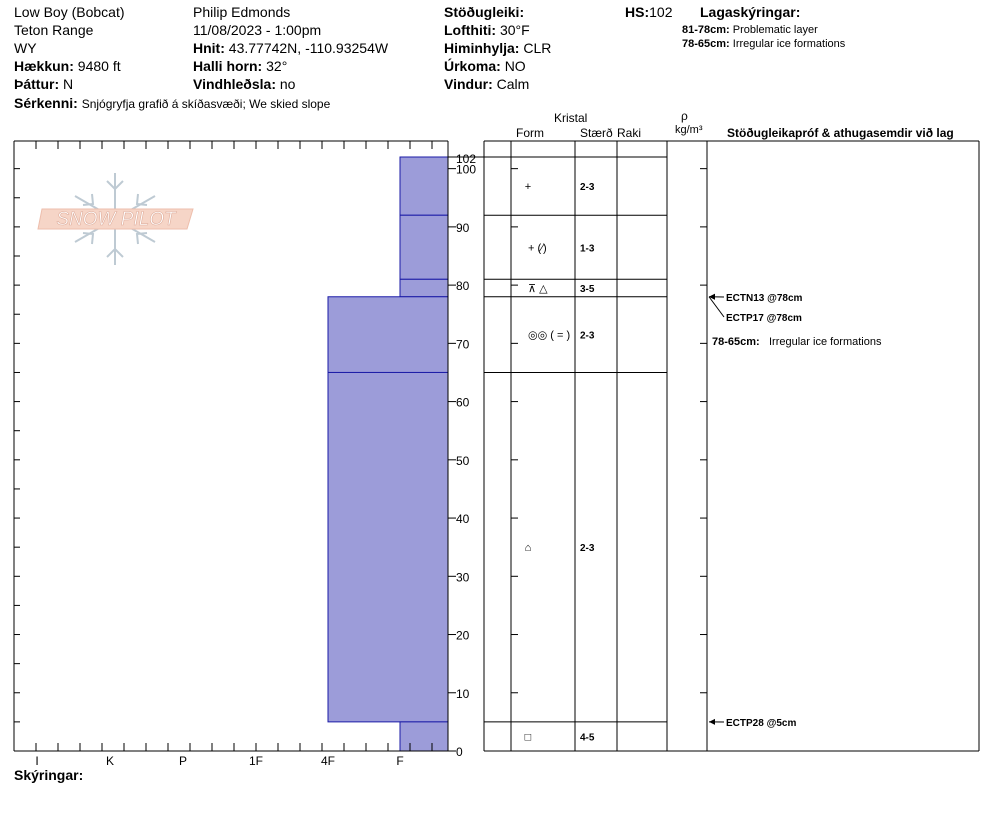 The image size is (994, 840). What do you see at coordinates (761, 723) in the screenshot?
I see `stability-test-label: ECTP28 @5cm` at bounding box center [761, 723].